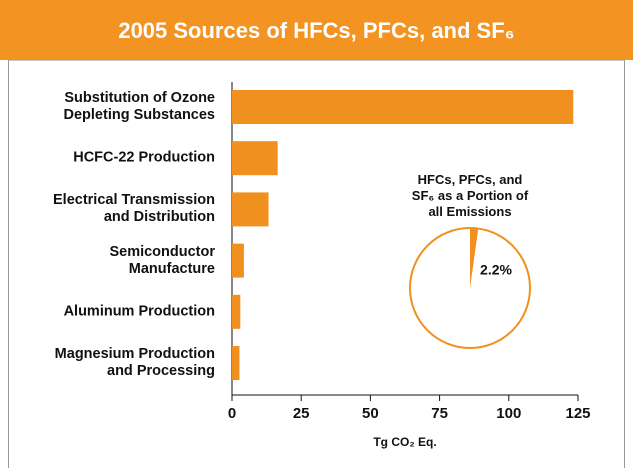  I want to click on title-bar, so click(316, 30).